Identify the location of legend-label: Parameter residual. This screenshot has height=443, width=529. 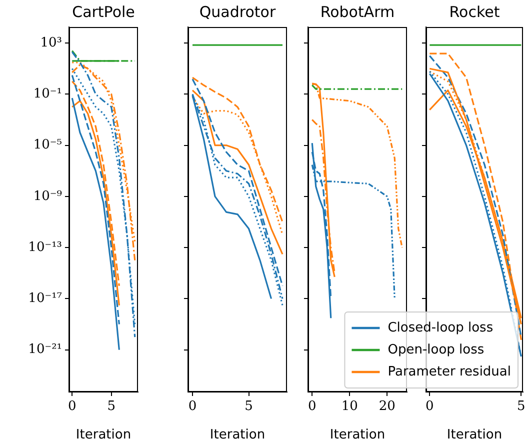
(450, 372).